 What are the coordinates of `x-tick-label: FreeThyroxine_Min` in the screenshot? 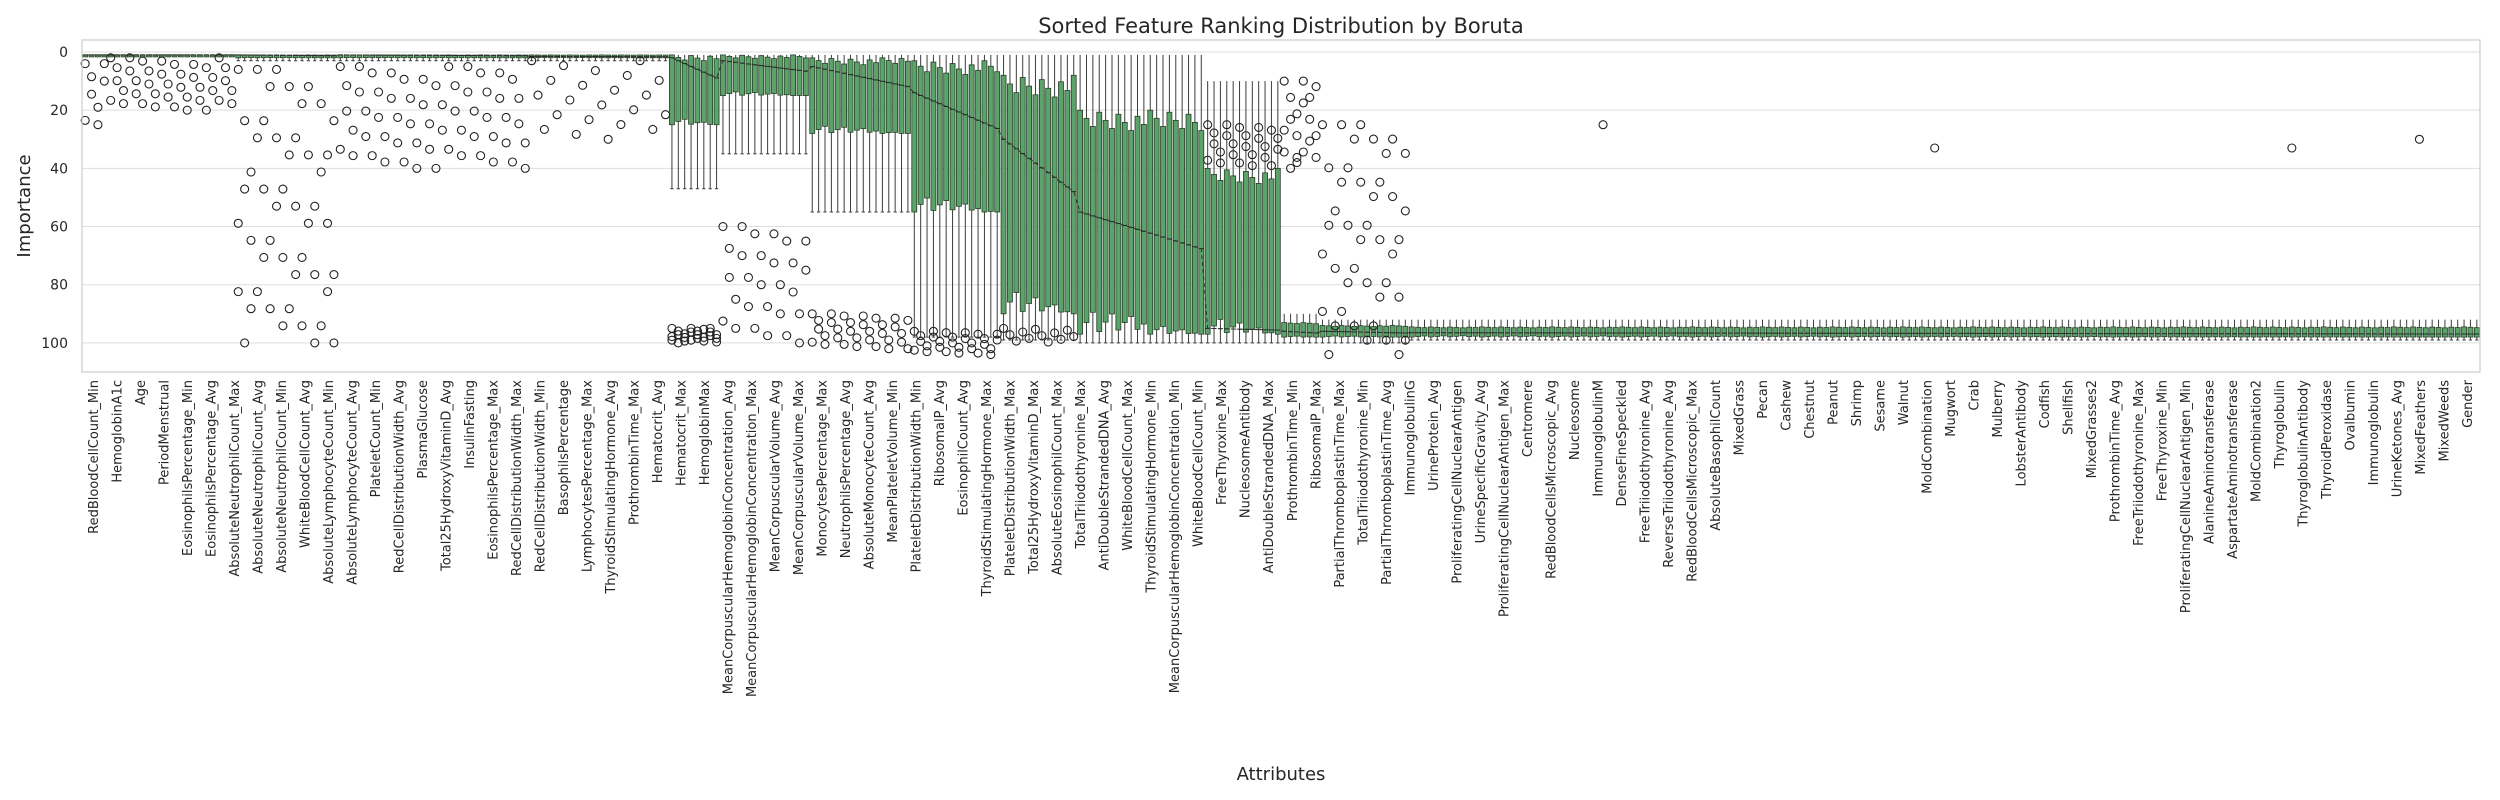 It's located at (2163, 440).